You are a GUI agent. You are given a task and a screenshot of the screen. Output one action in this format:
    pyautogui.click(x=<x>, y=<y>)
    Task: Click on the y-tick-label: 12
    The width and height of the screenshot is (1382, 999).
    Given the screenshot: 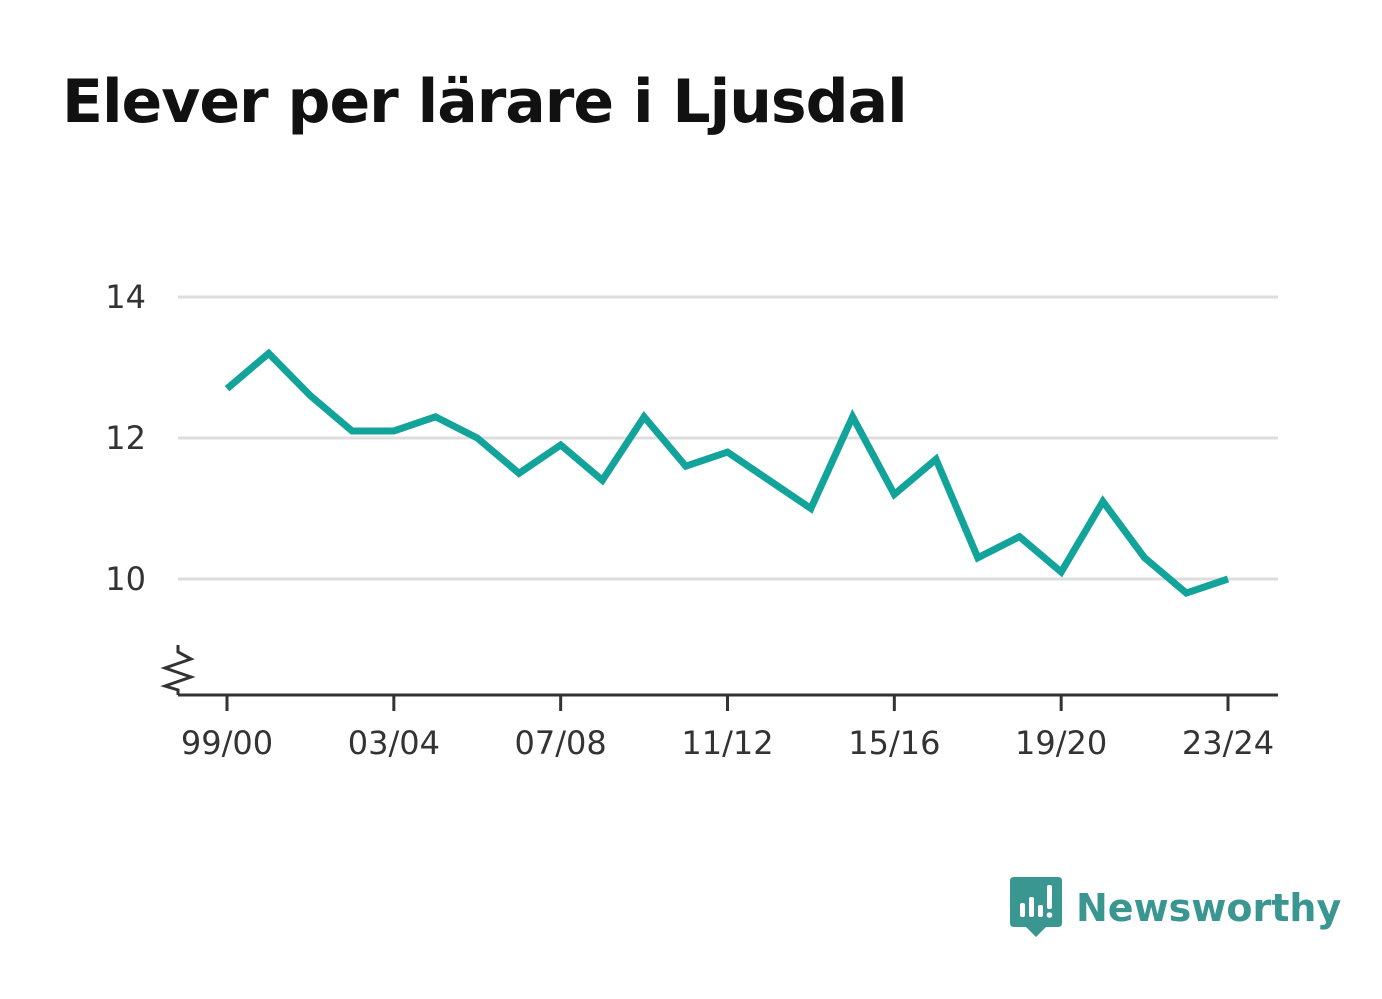 What is the action you would take?
    pyautogui.click(x=125, y=438)
    